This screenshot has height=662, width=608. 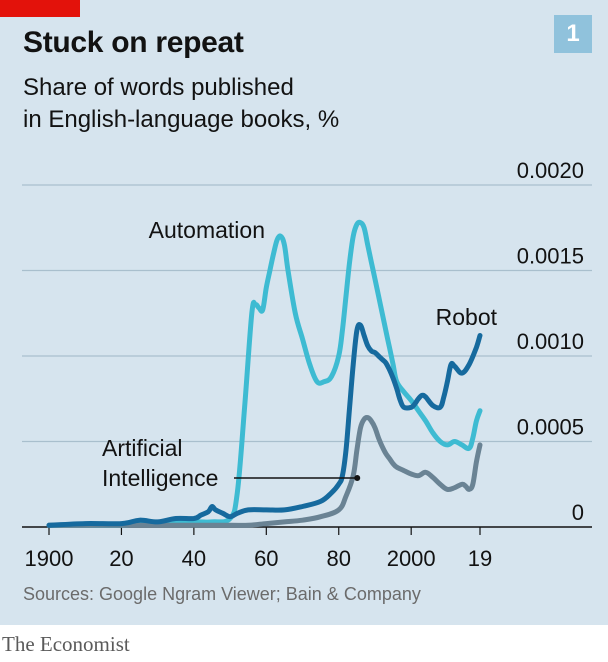 I want to click on chart-subtitle-line-2: in English-language books, %, so click(x=181, y=119).